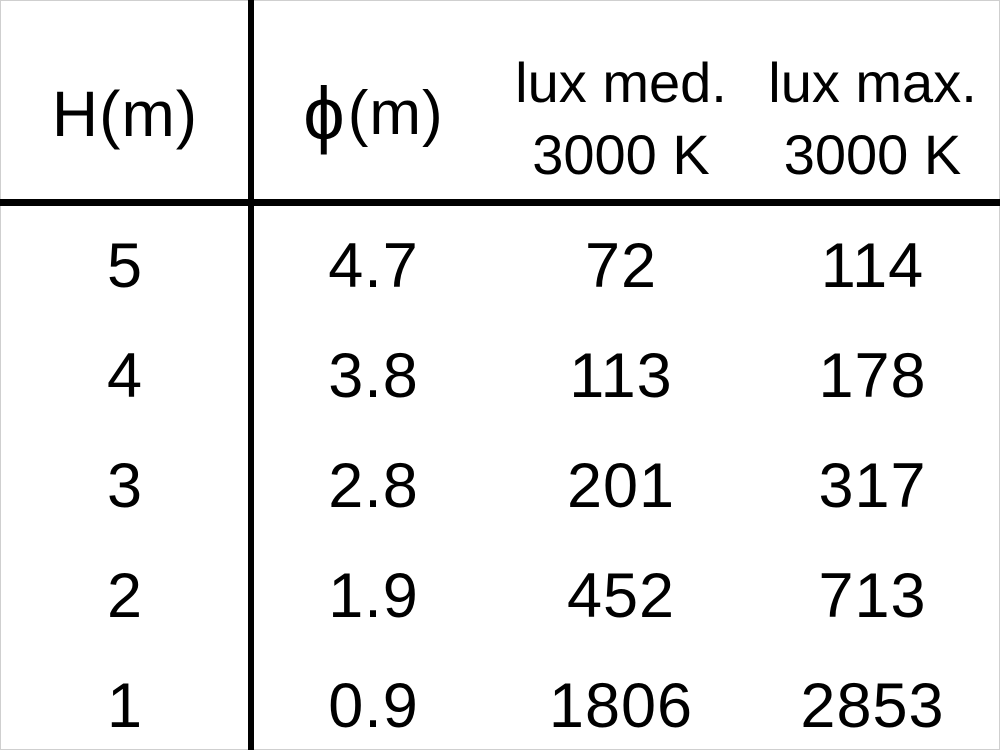 Image resolution: width=1000 pixels, height=750 pixels. I want to click on cell-lux-med: 113, so click(621, 376).